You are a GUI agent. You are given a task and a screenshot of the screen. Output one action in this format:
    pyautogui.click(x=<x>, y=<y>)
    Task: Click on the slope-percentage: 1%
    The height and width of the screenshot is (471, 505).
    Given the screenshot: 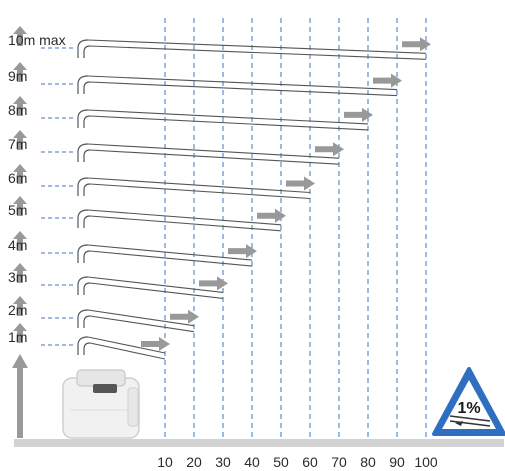 What is the action you would take?
    pyautogui.click(x=468, y=408)
    